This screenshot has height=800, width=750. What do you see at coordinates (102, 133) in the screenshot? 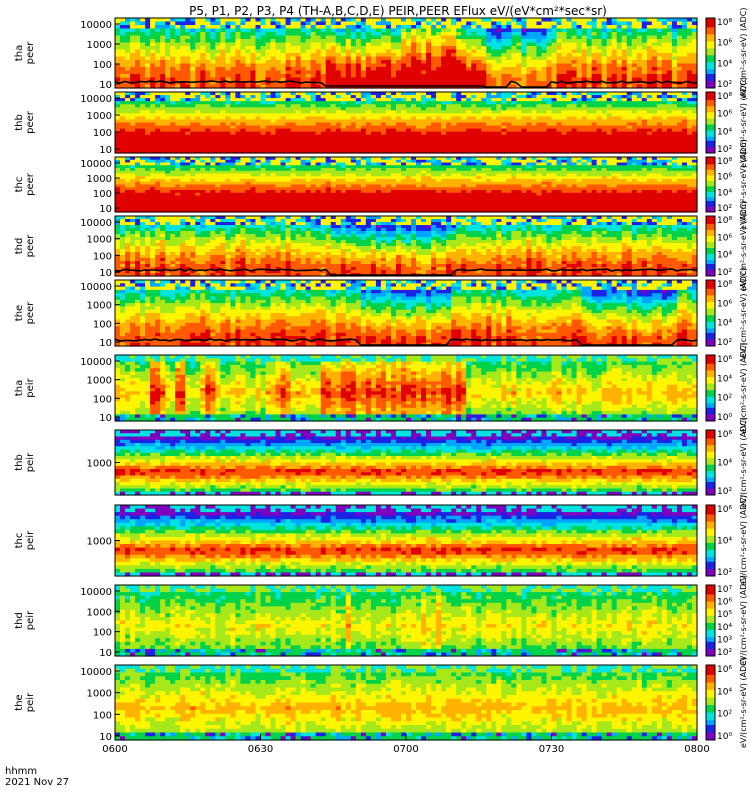
I see `y-tick-label: 100` at bounding box center [102, 133].